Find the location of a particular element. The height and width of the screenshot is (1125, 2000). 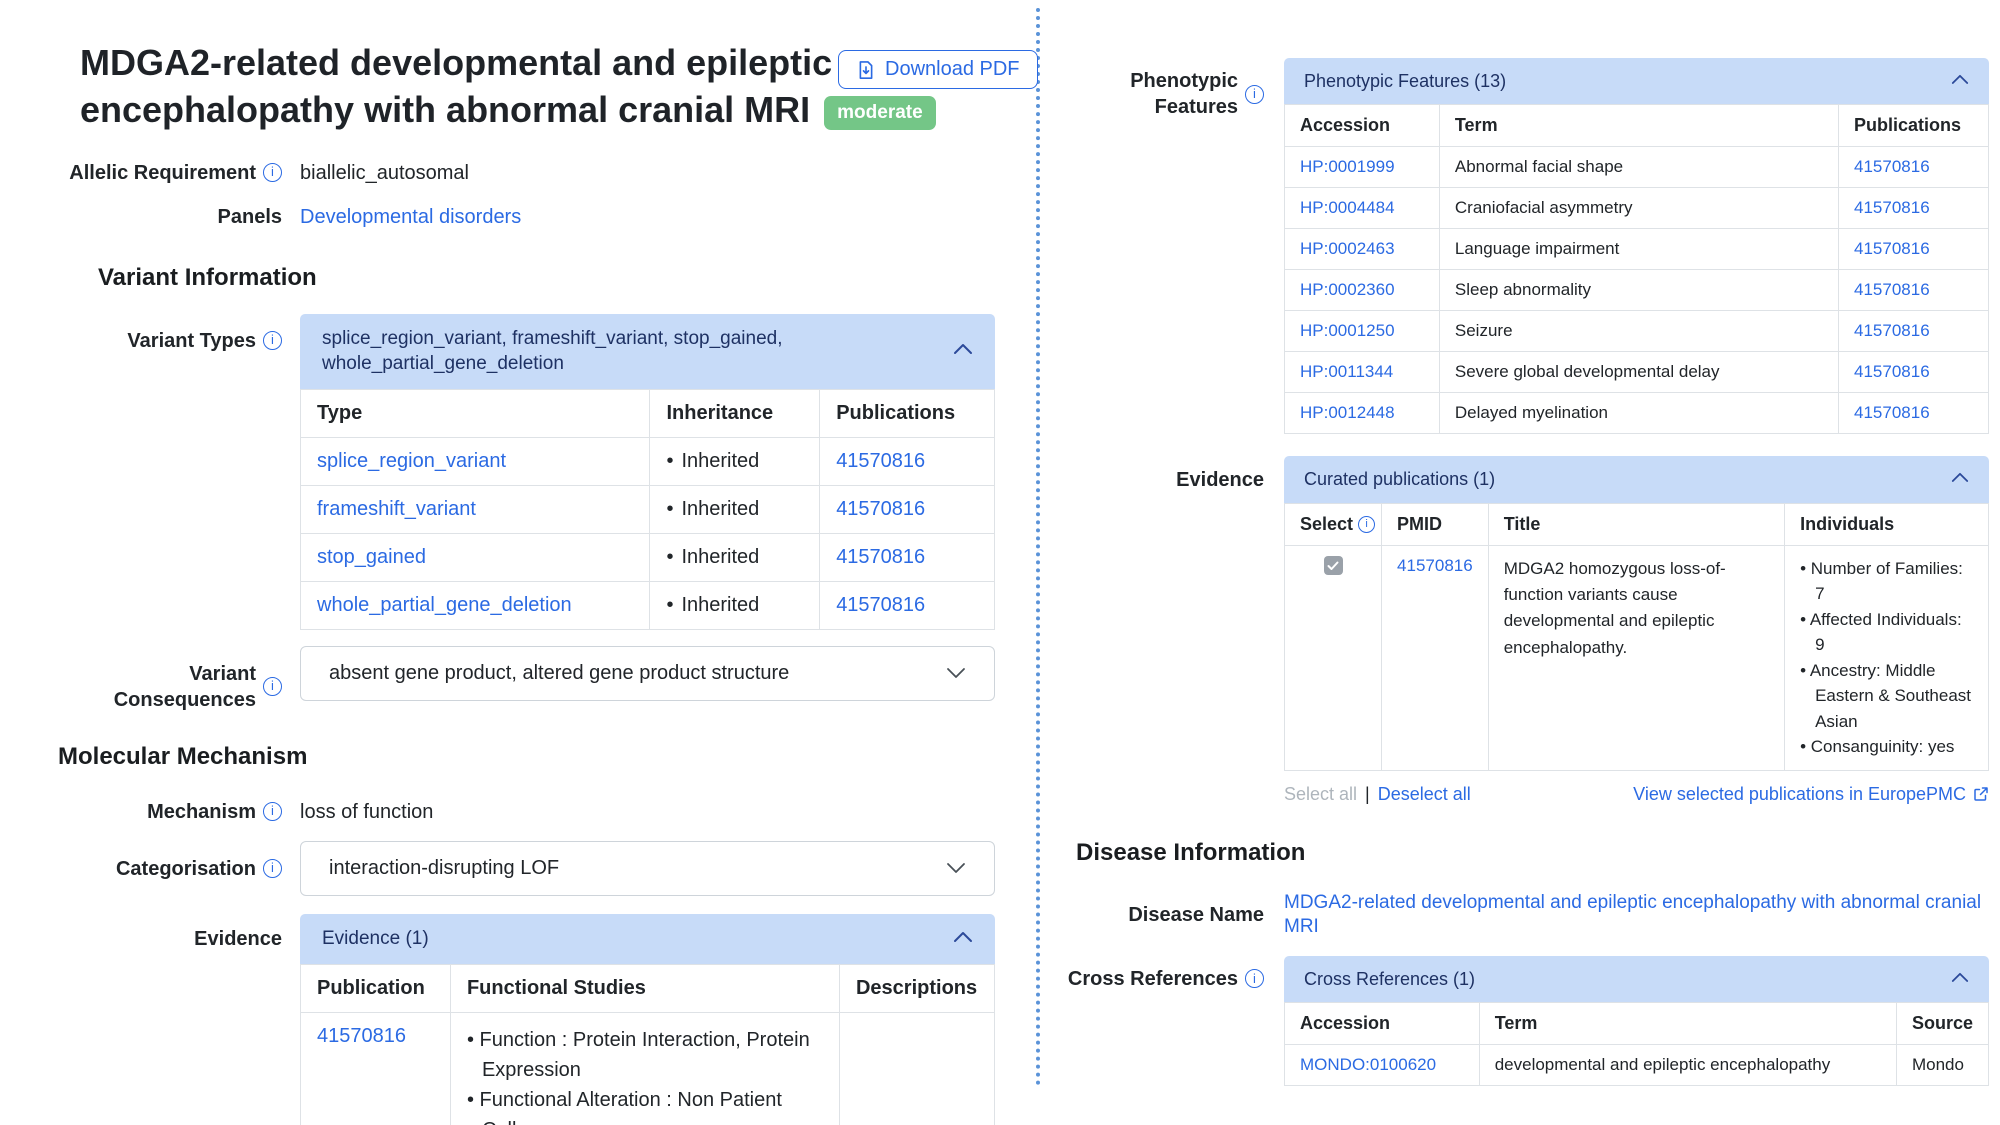

cross-references-label: Cross References i is located at coordinates (1163, 974).